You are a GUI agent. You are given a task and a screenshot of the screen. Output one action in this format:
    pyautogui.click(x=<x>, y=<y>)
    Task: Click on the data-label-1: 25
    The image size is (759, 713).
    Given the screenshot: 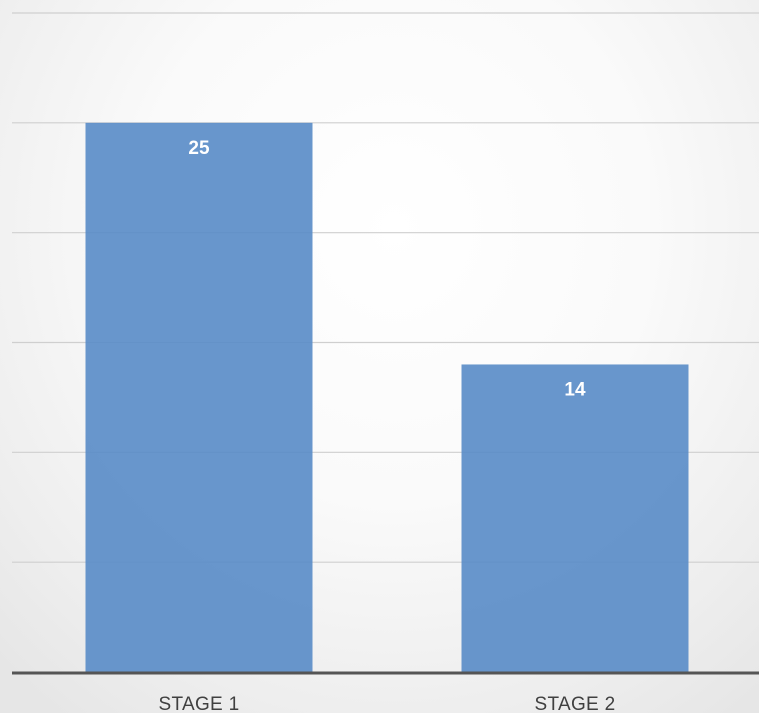 What is the action you would take?
    pyautogui.click(x=199, y=148)
    